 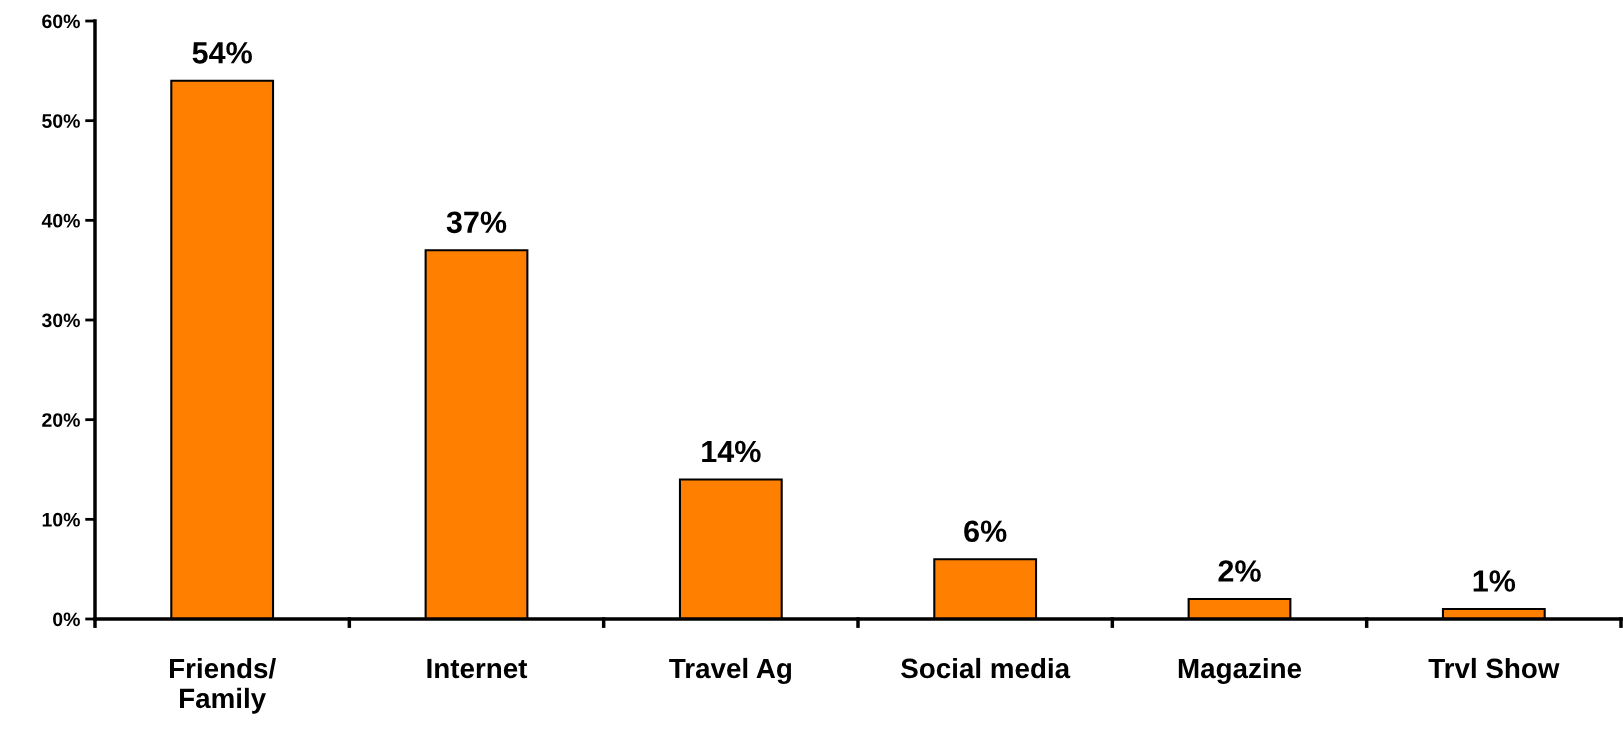 What do you see at coordinates (1494, 581) in the screenshot?
I see `data-label: 1%` at bounding box center [1494, 581].